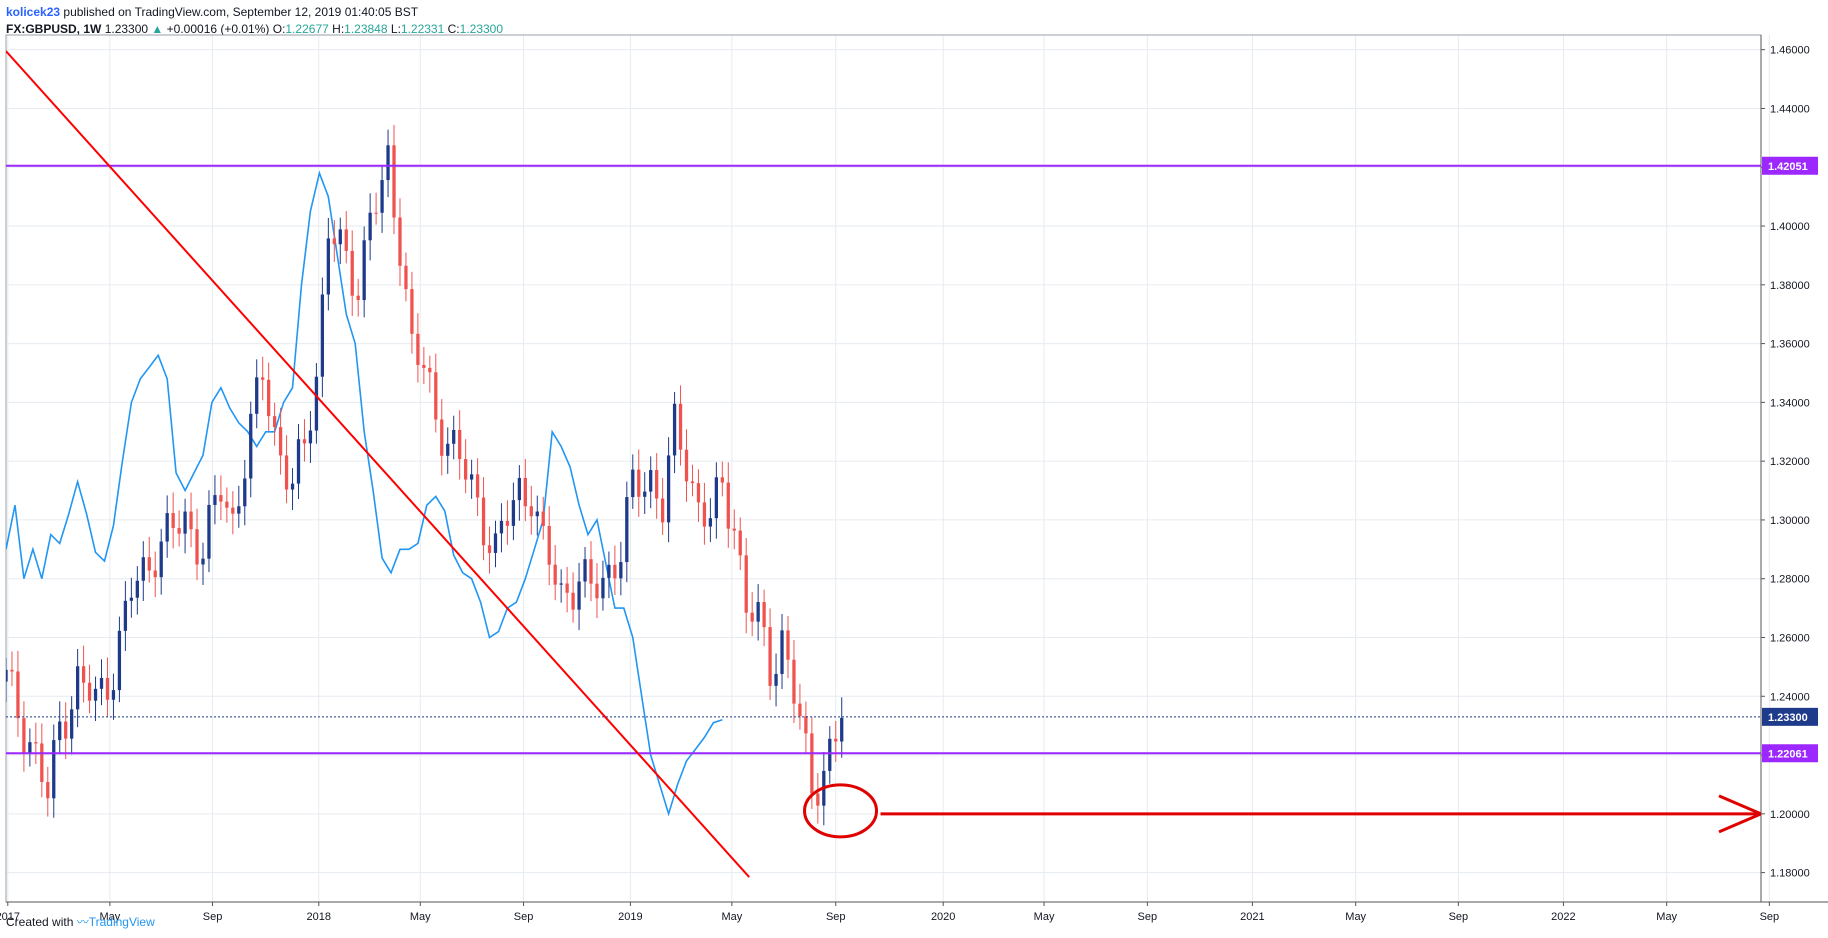 This screenshot has height=938, width=1828. What do you see at coordinates (338, 29) in the screenshot?
I see `high-label: H:` at bounding box center [338, 29].